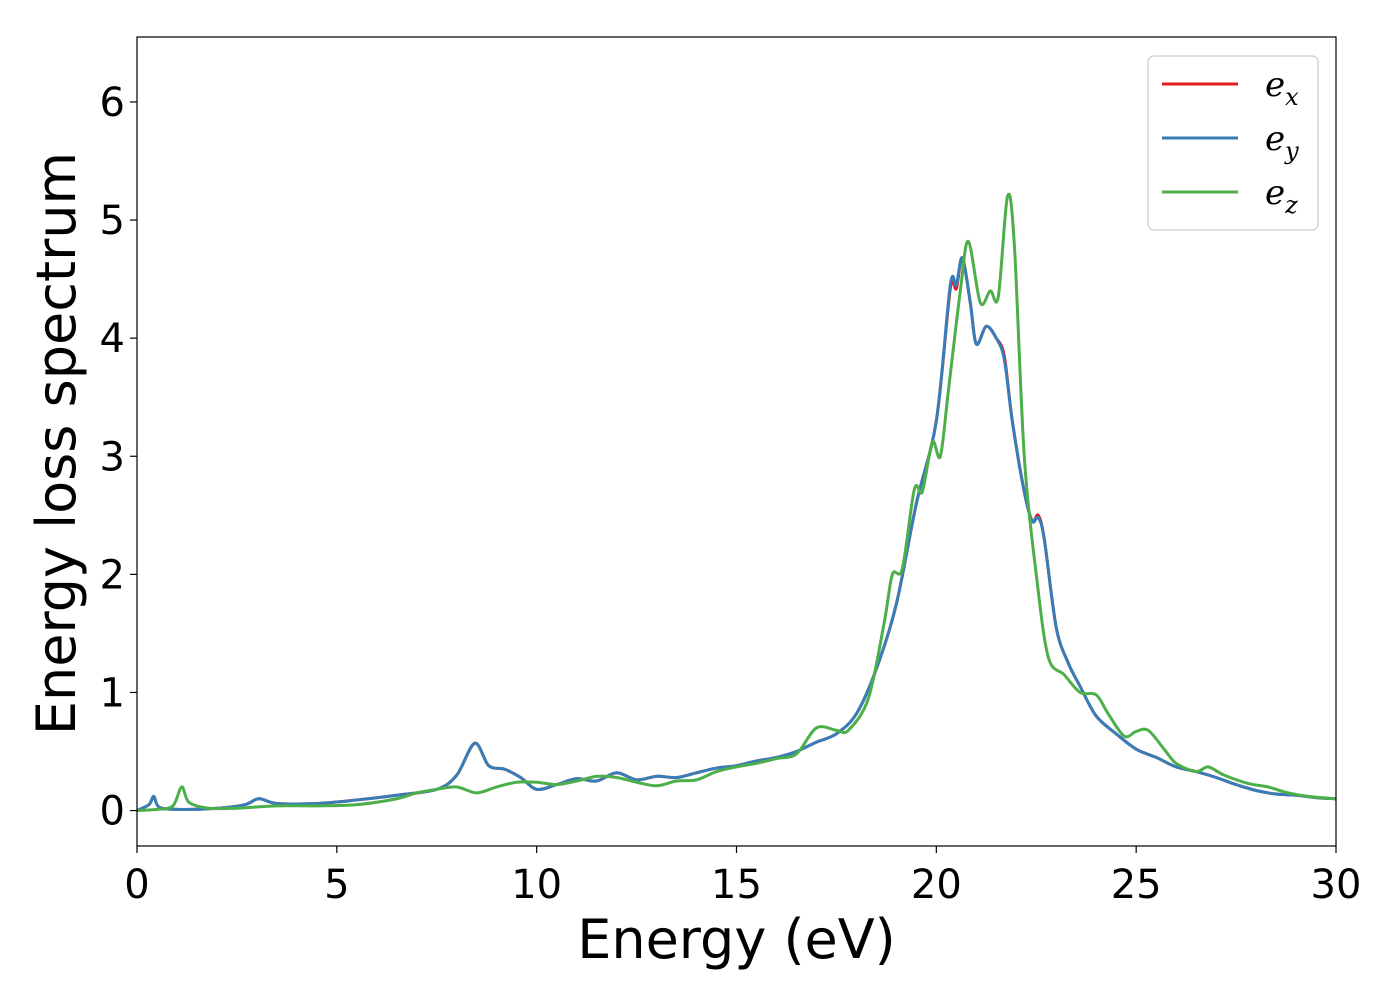  Describe the element at coordinates (536, 885) in the screenshot. I see `x-tick-label: 10` at that location.